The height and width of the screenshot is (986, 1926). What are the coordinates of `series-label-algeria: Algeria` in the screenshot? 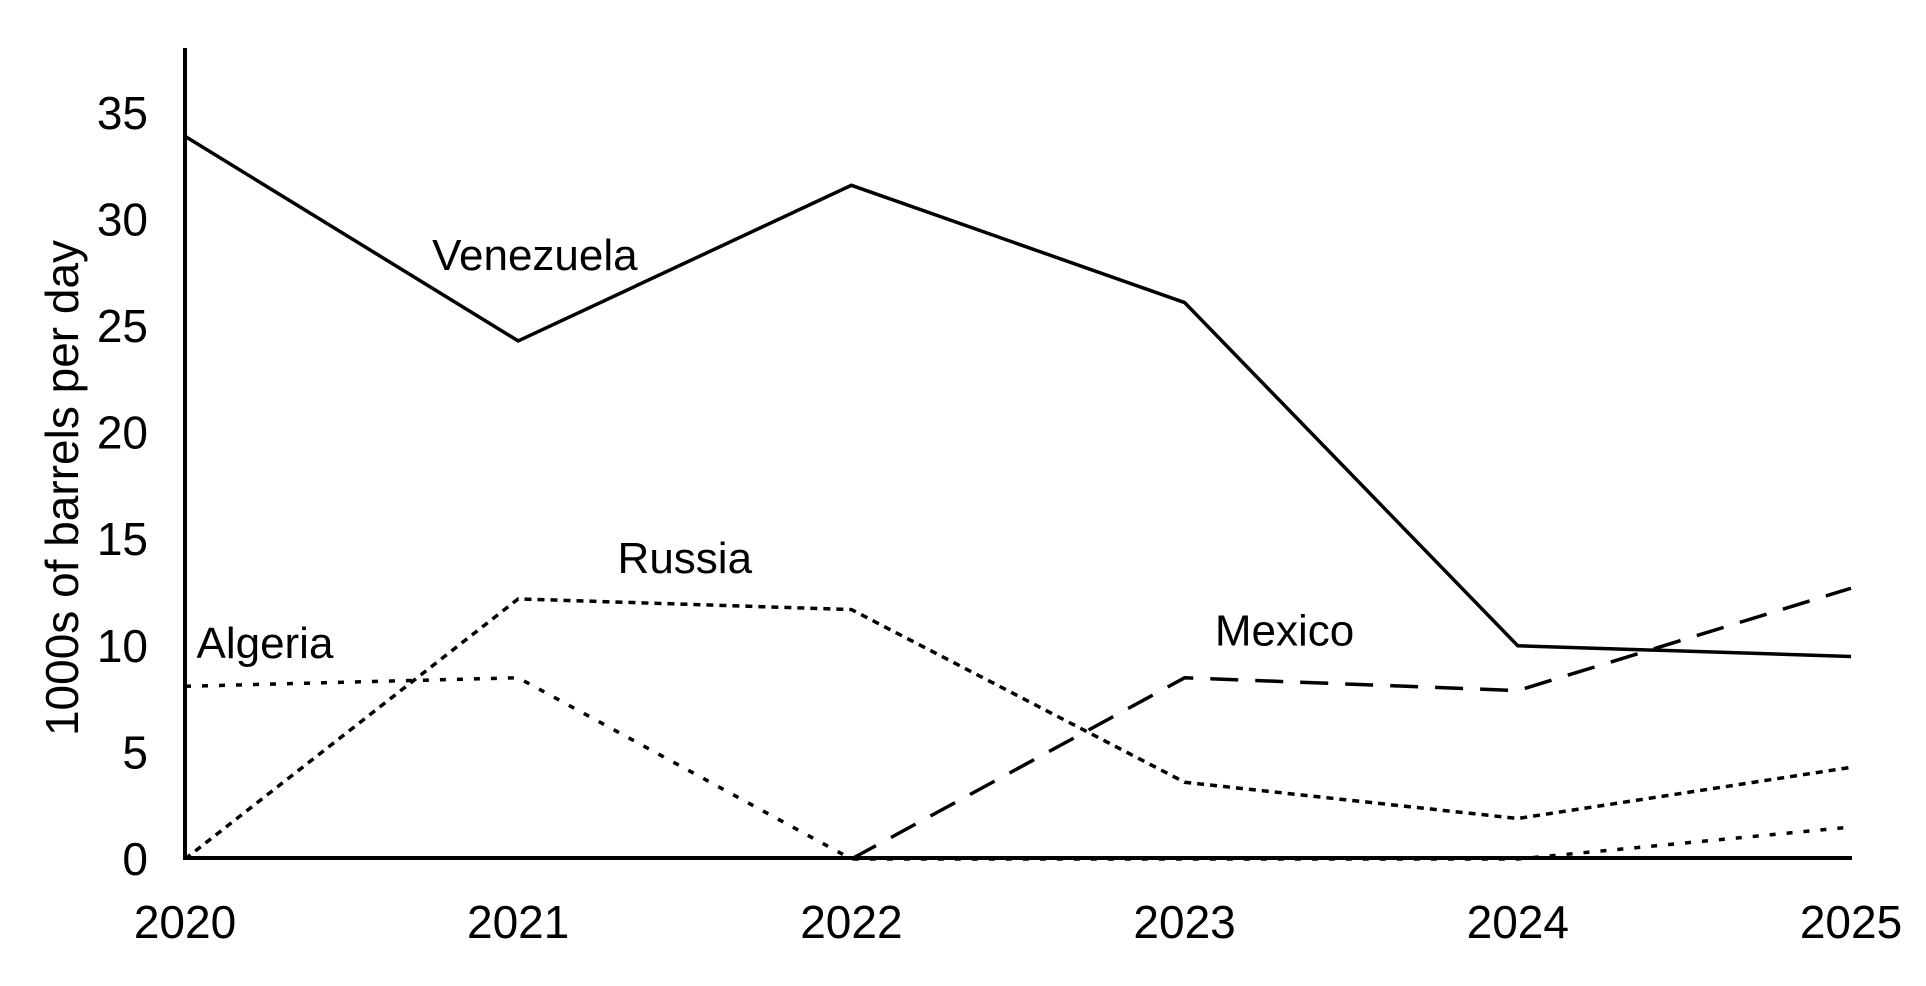 It's located at (264, 643).